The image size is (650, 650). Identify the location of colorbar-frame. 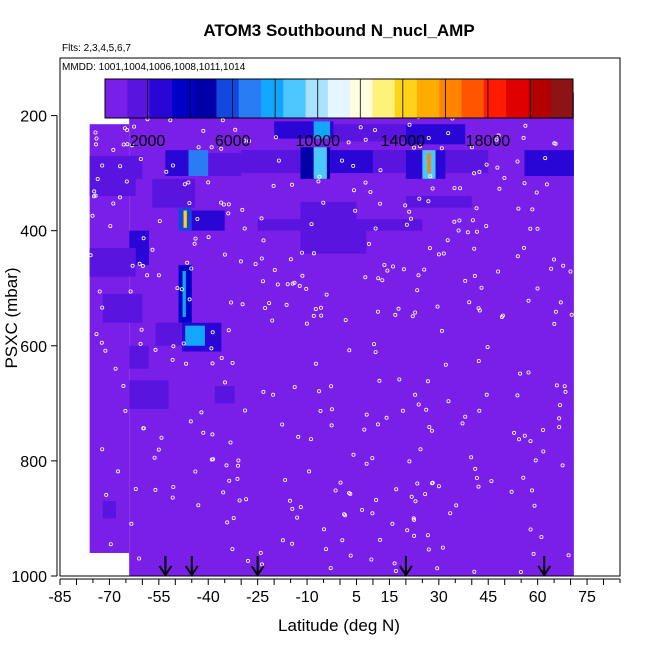
(339, 98).